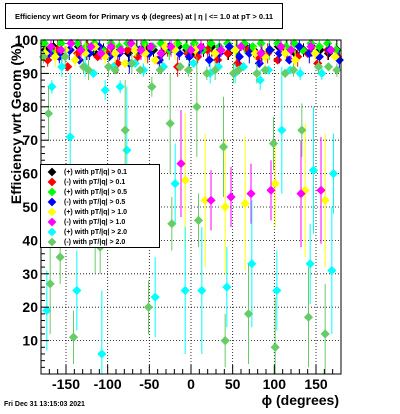 Image resolution: width=400 pixels, height=414 pixels. What do you see at coordinates (27, 40) in the screenshot?
I see `y-tick-label: 100` at bounding box center [27, 40].